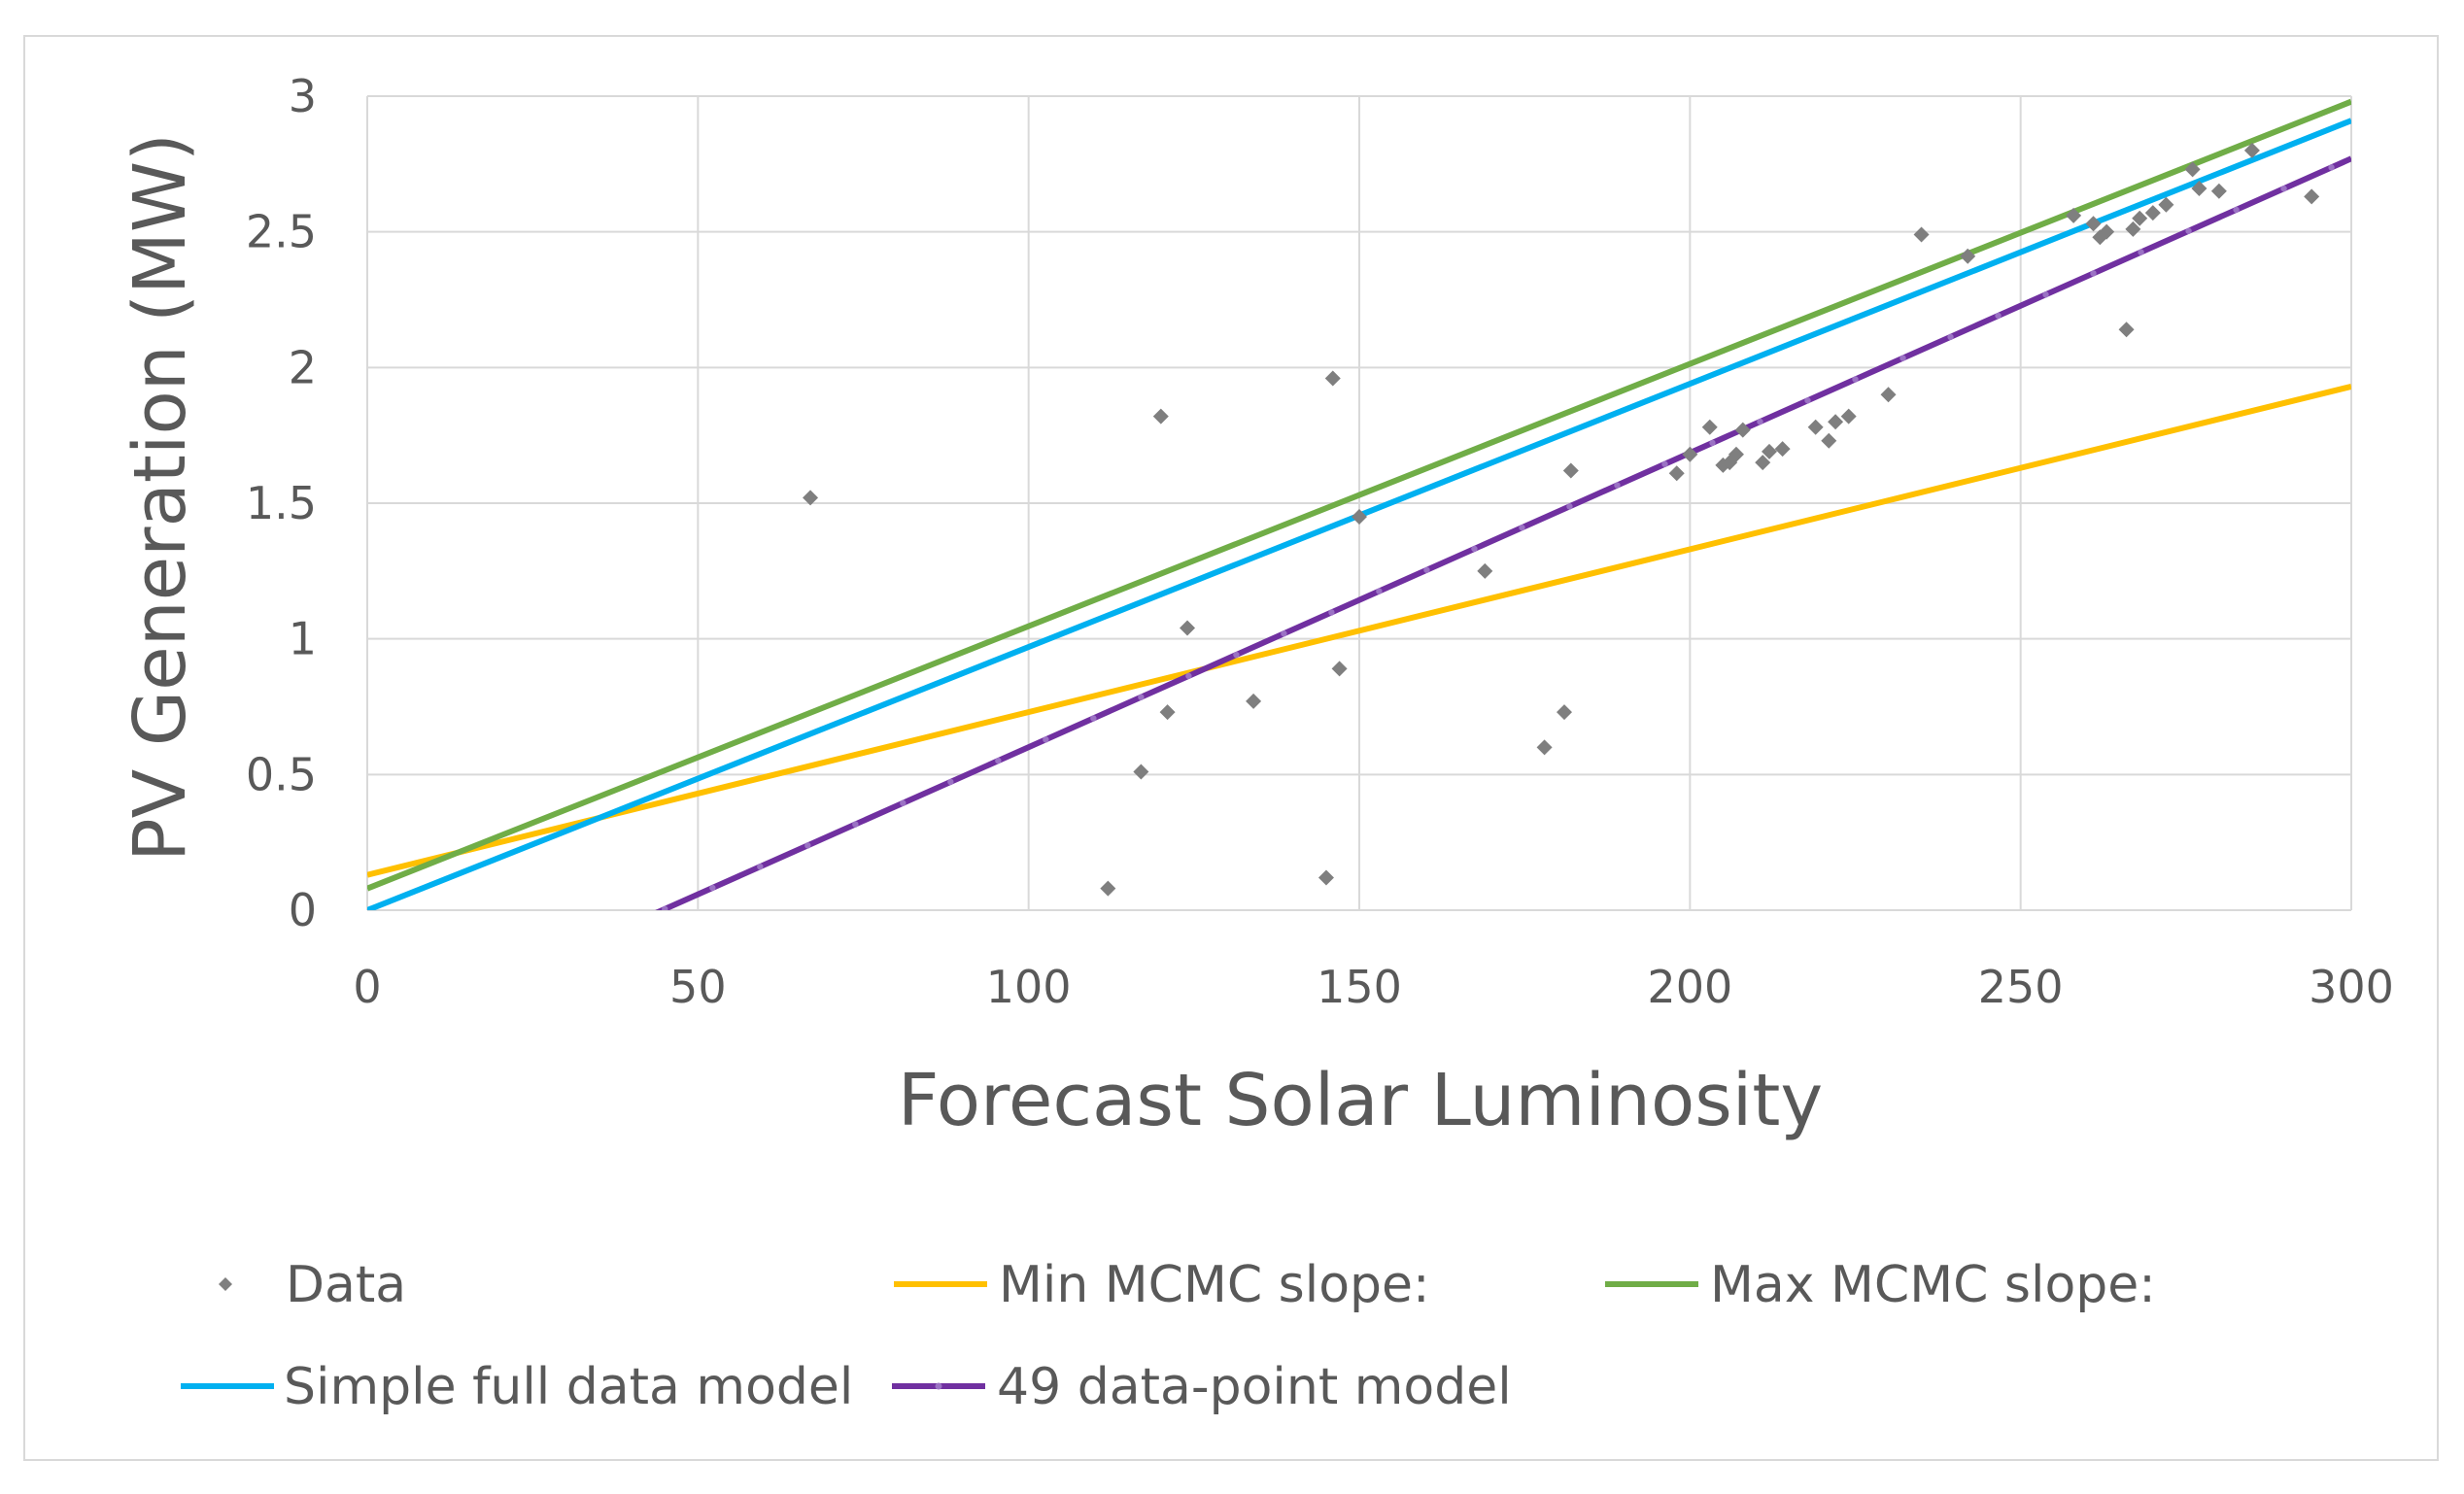 Image resolution: width=2464 pixels, height=1494 pixels. I want to click on x-tick-label: 150, so click(1359, 987).